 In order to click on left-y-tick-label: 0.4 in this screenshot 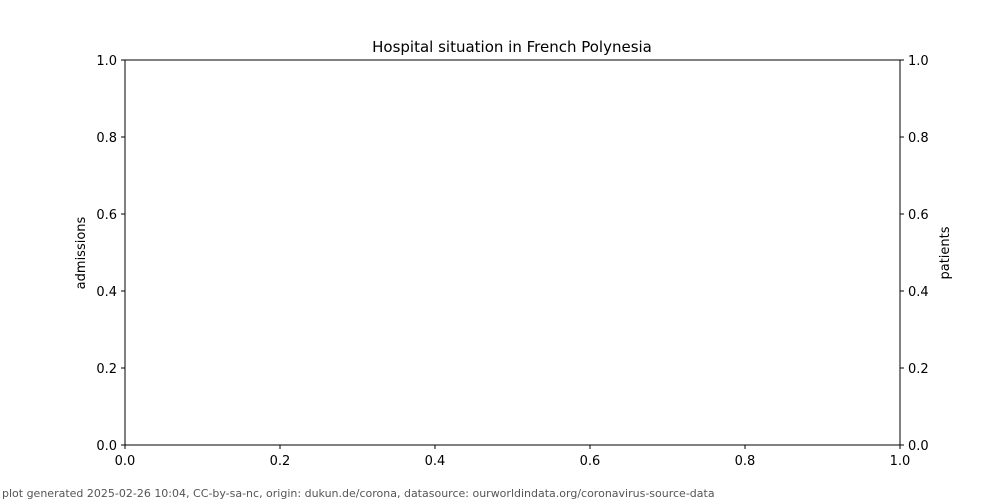, I will do `click(106, 292)`.